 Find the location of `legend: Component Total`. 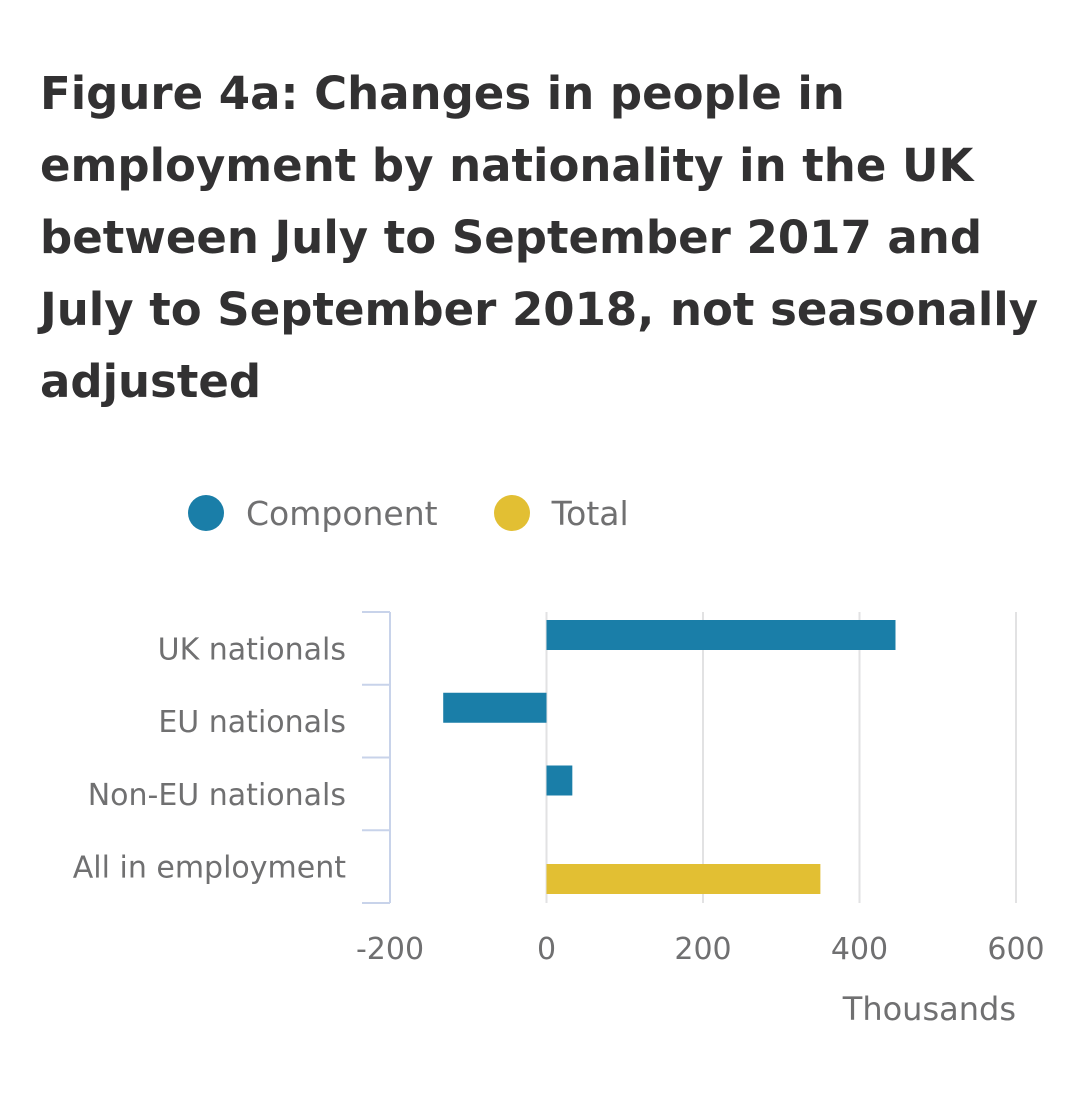

legend: Component Total is located at coordinates (436, 513).